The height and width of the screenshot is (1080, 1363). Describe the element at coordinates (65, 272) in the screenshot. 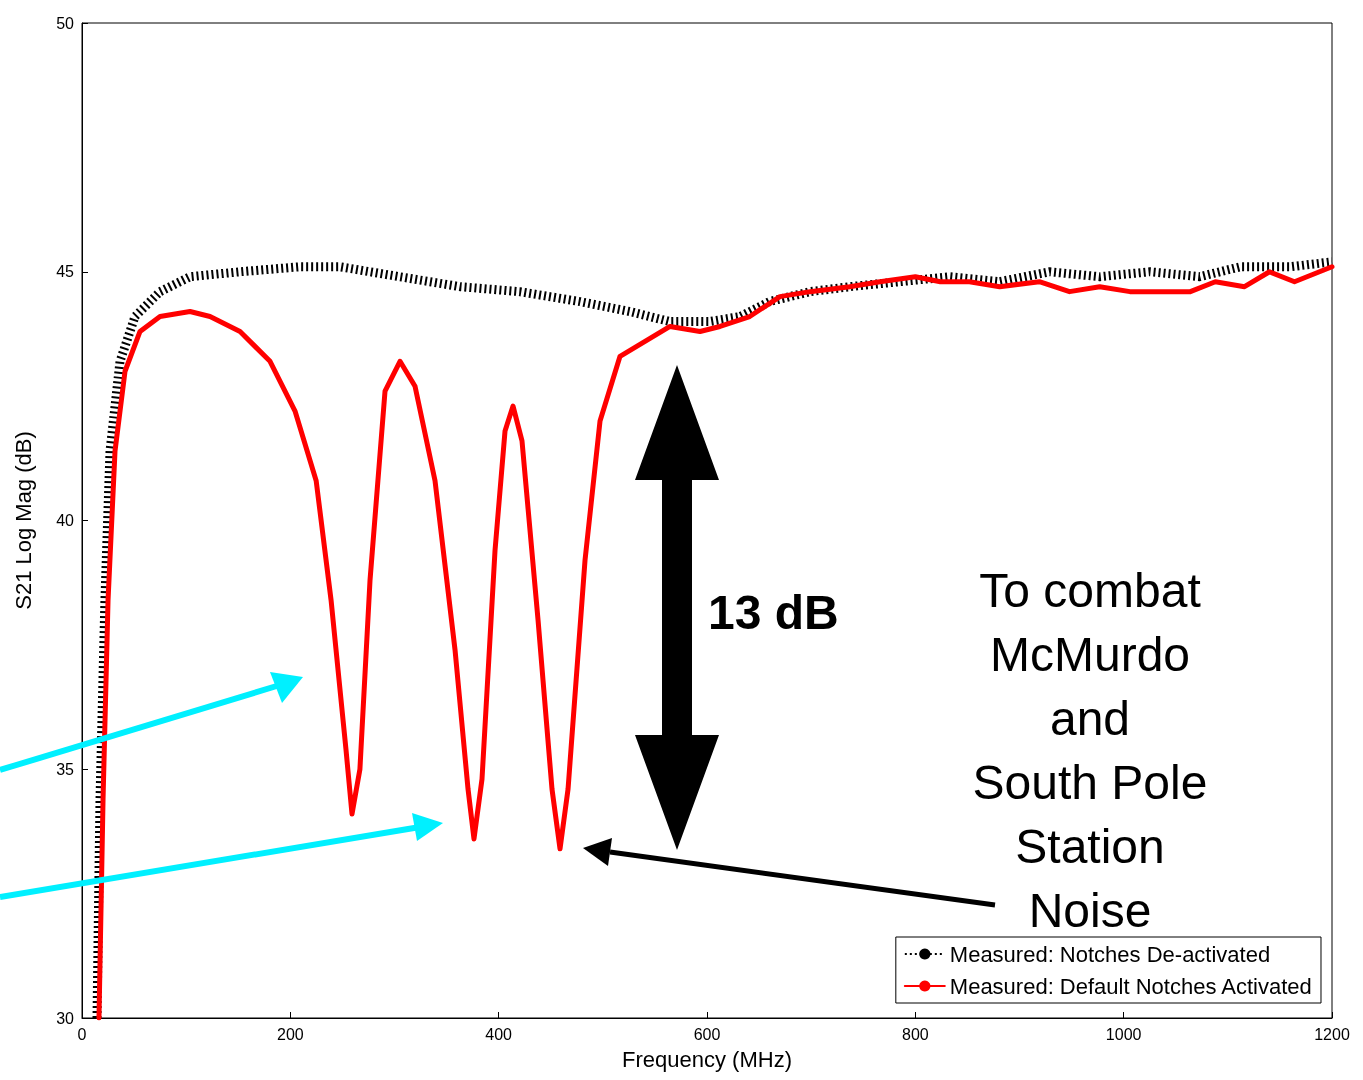

I see `y-tick-label: 45` at that location.